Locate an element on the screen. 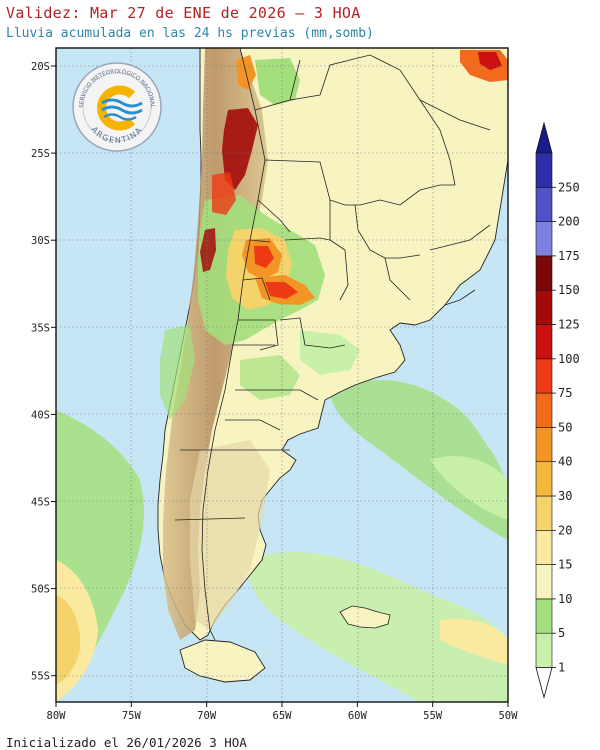 The image size is (600, 750). init-timestamp: Inicializado el 26/01/2026 3 HOA is located at coordinates (126, 742).